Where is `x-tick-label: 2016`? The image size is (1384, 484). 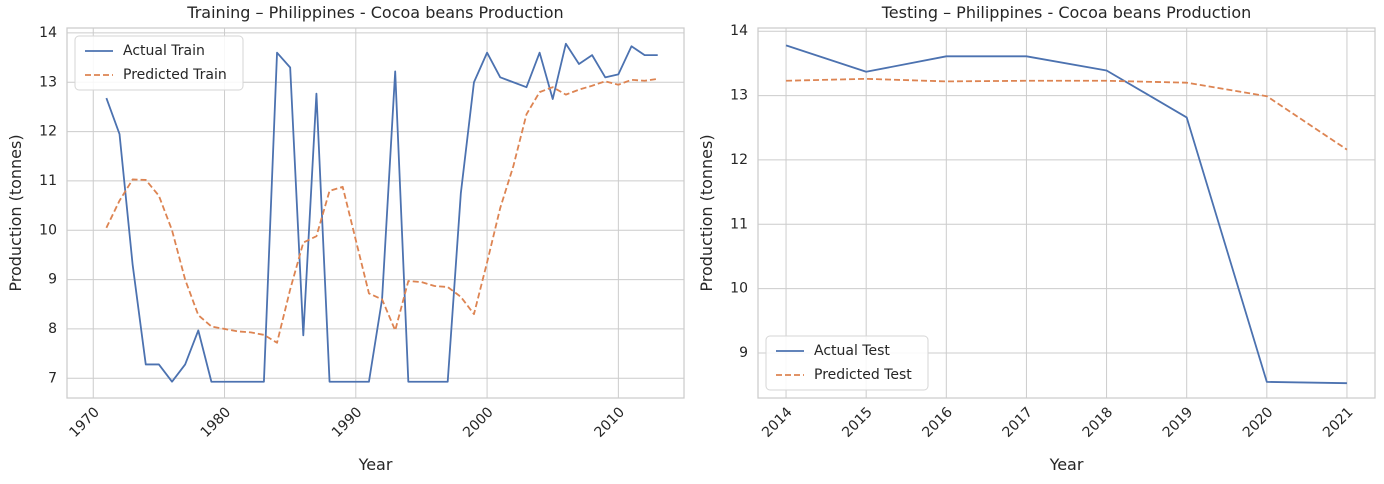 x-tick-label: 2016 is located at coordinates (937, 422).